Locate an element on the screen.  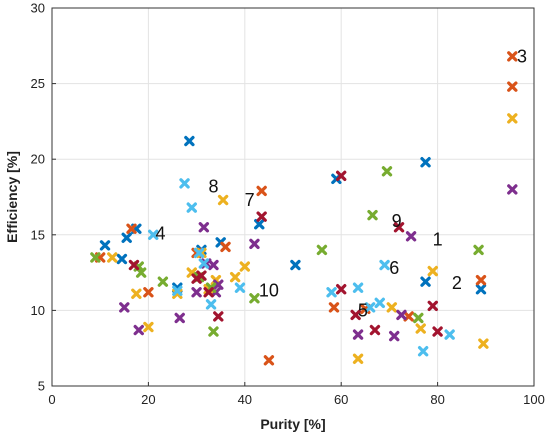
annotation-label: 6 is located at coordinates (394, 268).